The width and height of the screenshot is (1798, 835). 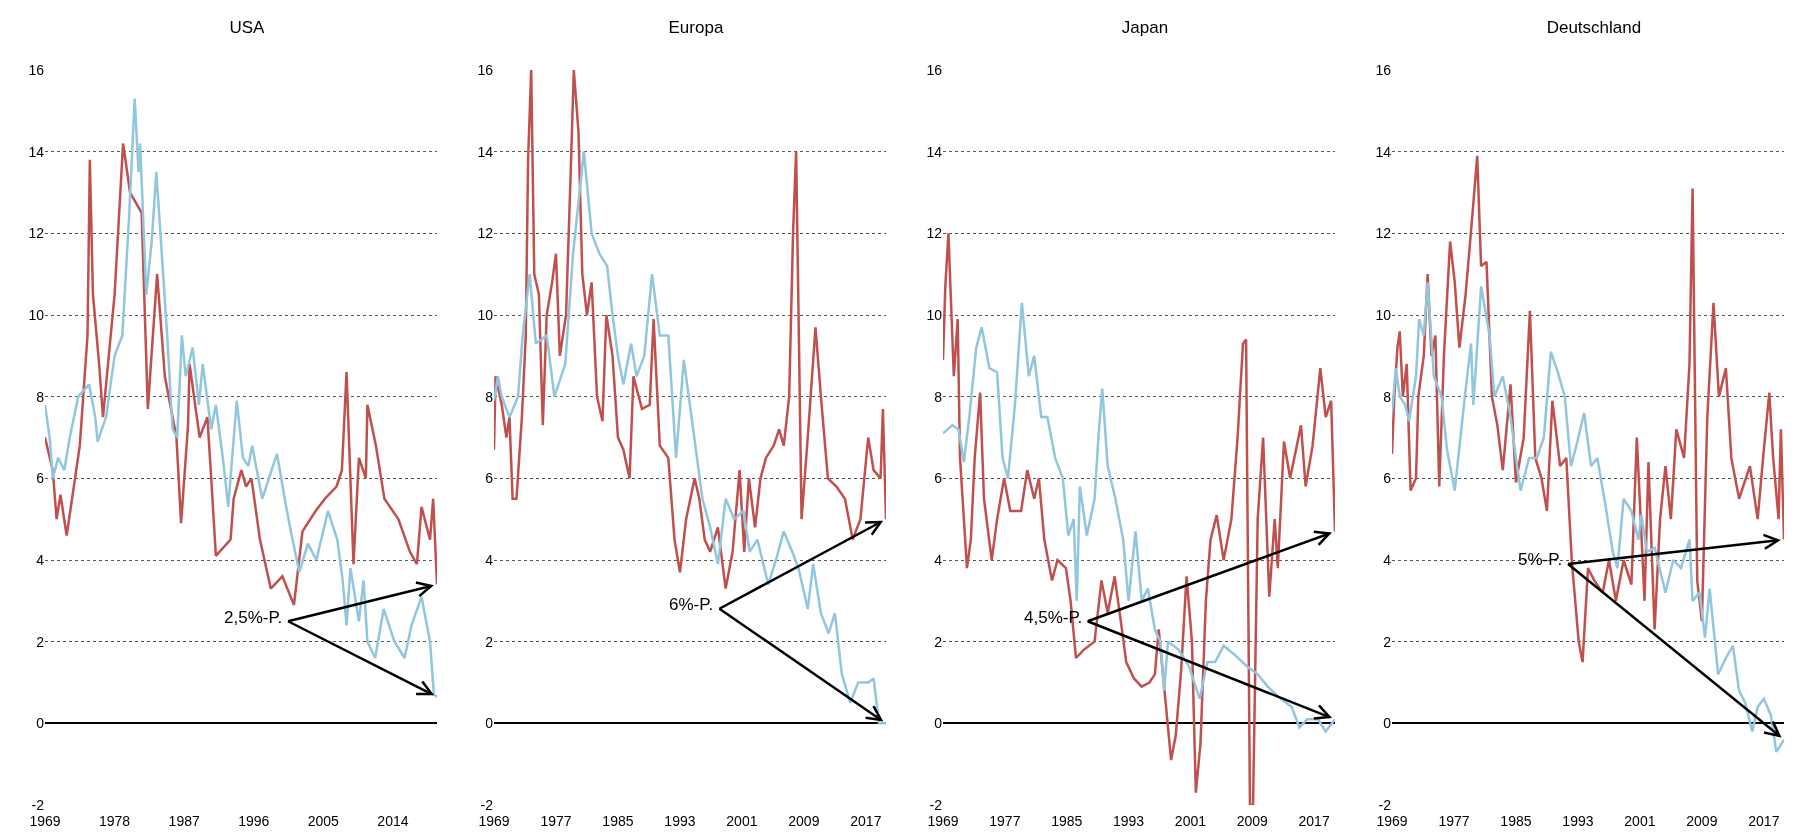 I want to click on chart-title: Deutschland, so click(x=1594, y=27).